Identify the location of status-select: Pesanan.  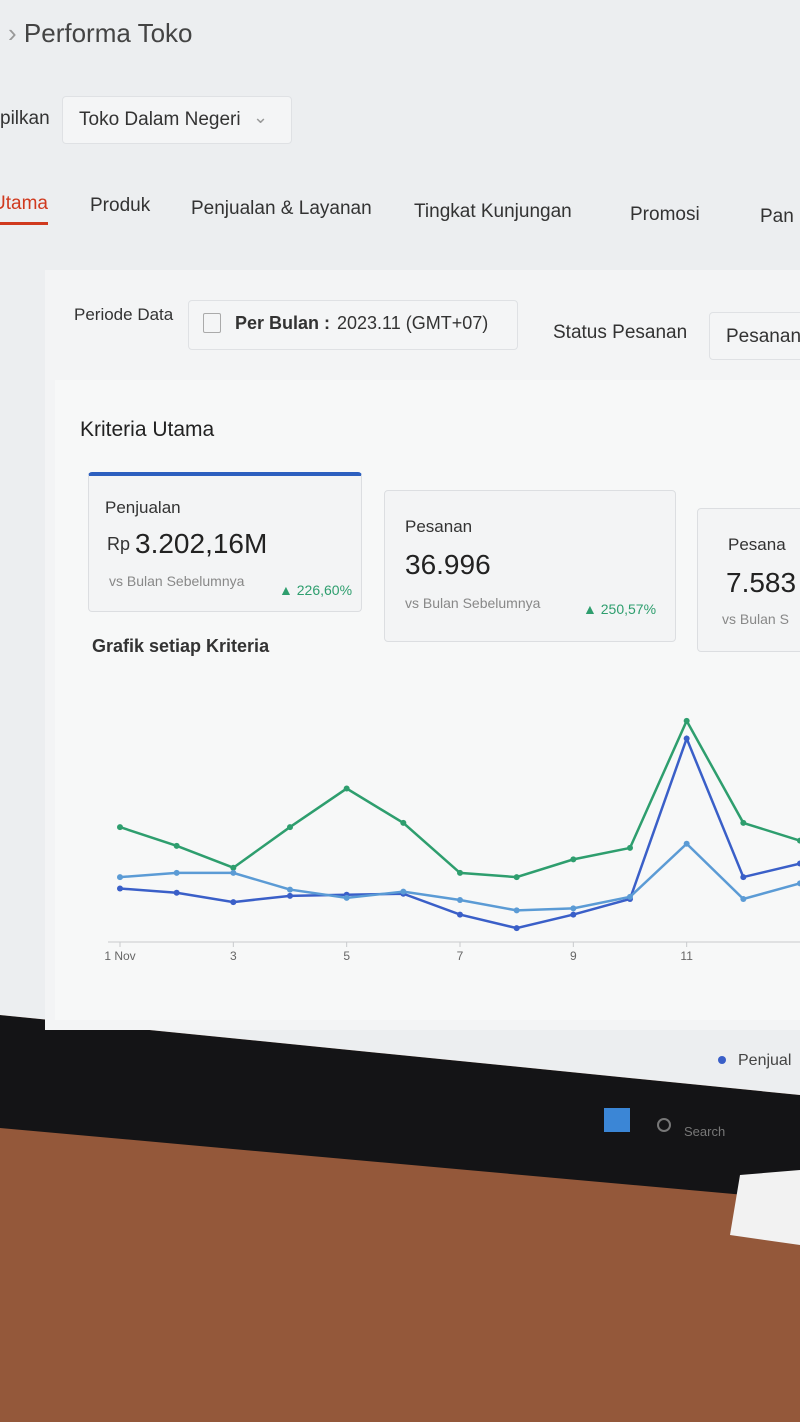
(754, 336).